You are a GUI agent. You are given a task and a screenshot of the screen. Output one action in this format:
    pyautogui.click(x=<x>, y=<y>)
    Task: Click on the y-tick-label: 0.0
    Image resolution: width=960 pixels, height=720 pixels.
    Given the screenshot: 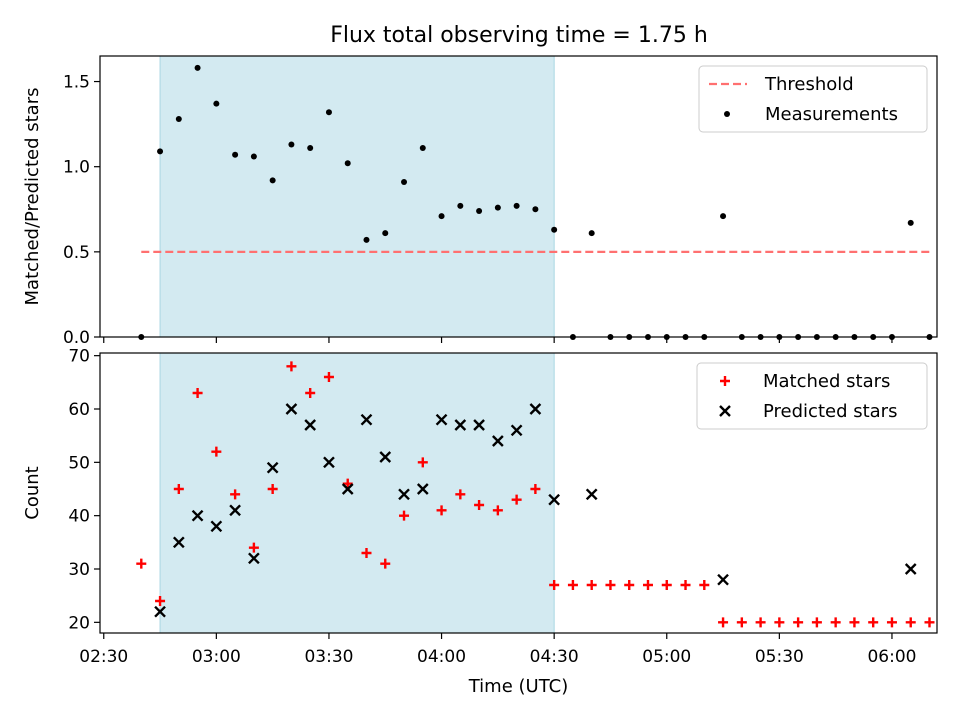 What is the action you would take?
    pyautogui.click(x=76, y=338)
    